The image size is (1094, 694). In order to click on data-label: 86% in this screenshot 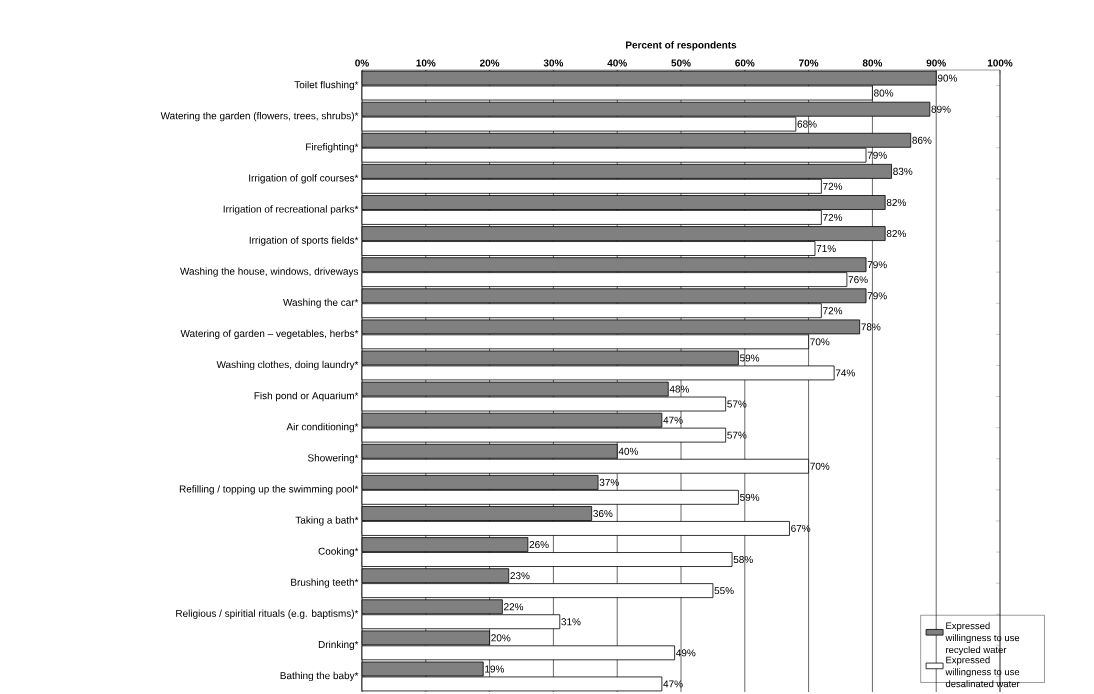, I will do `click(922, 140)`.